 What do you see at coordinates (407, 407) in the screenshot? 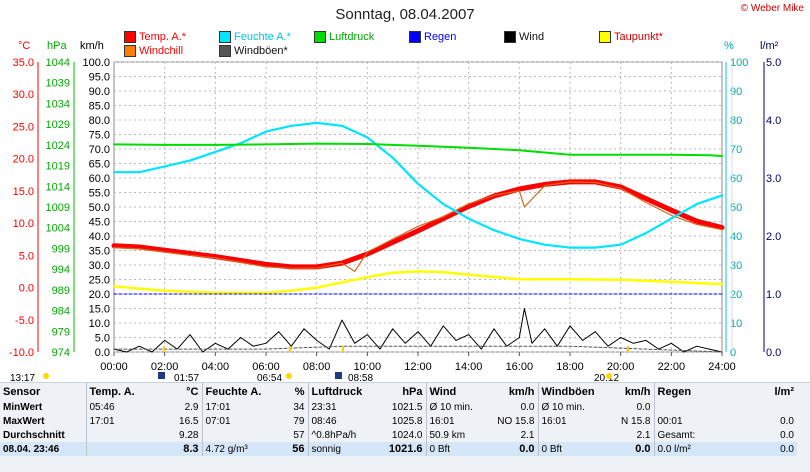
I see `table-cell: 1021.5` at bounding box center [407, 407].